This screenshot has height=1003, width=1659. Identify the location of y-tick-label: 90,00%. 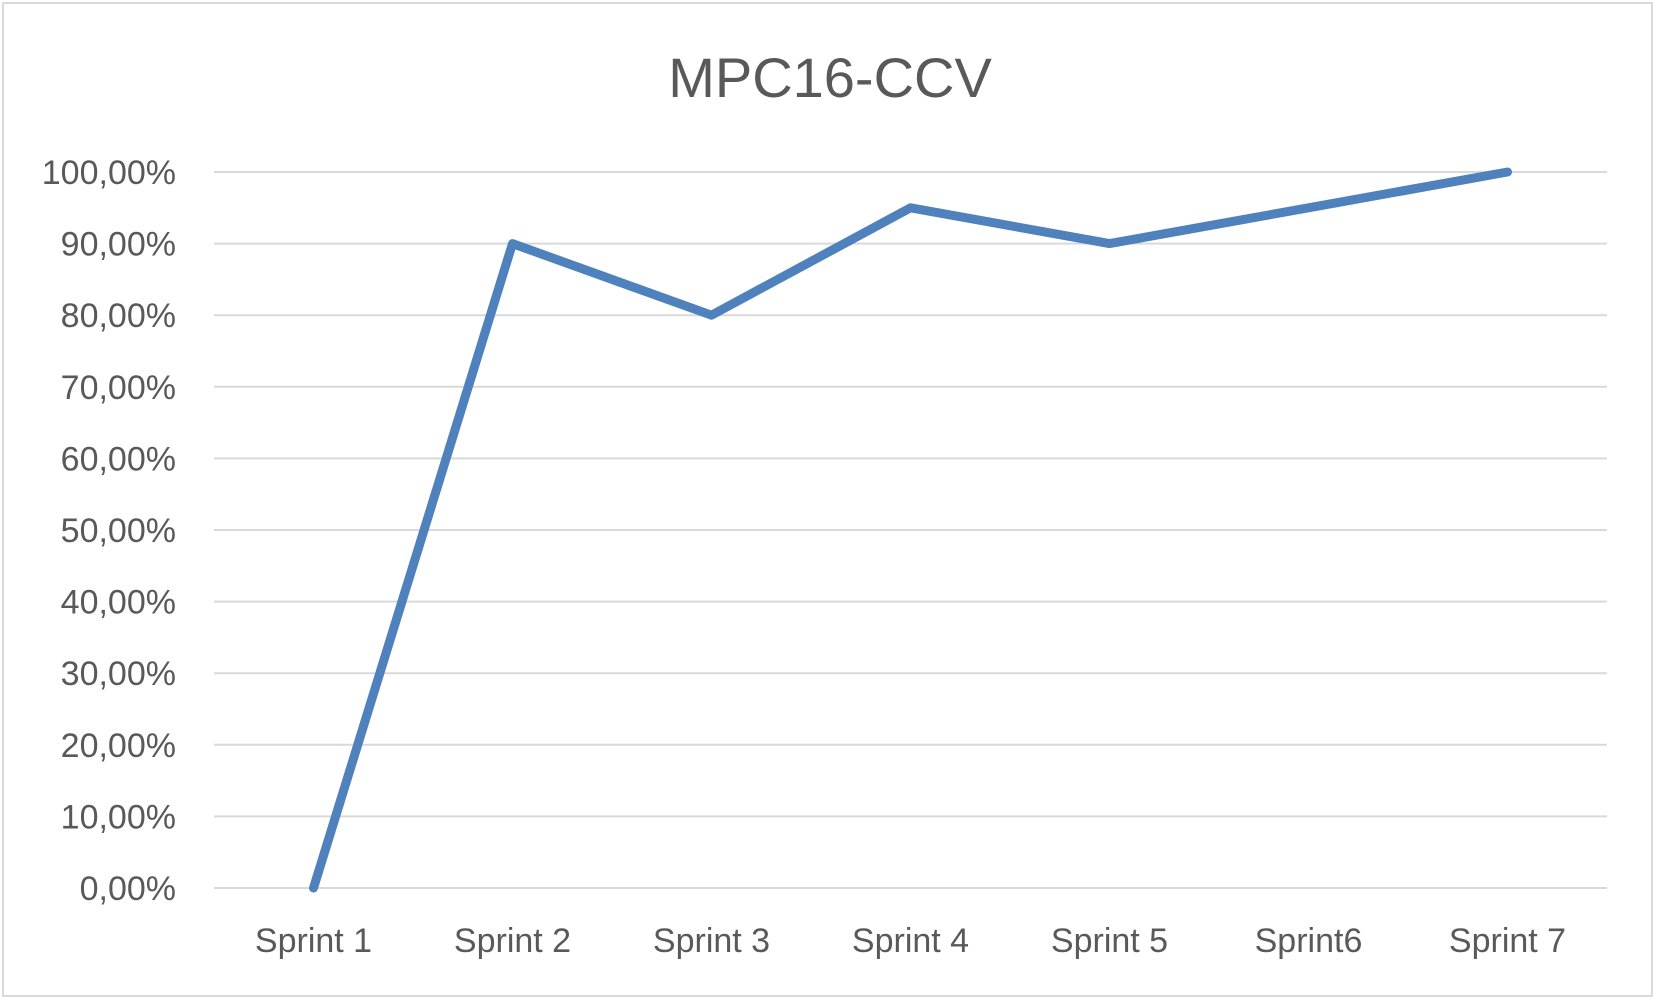
(118, 245).